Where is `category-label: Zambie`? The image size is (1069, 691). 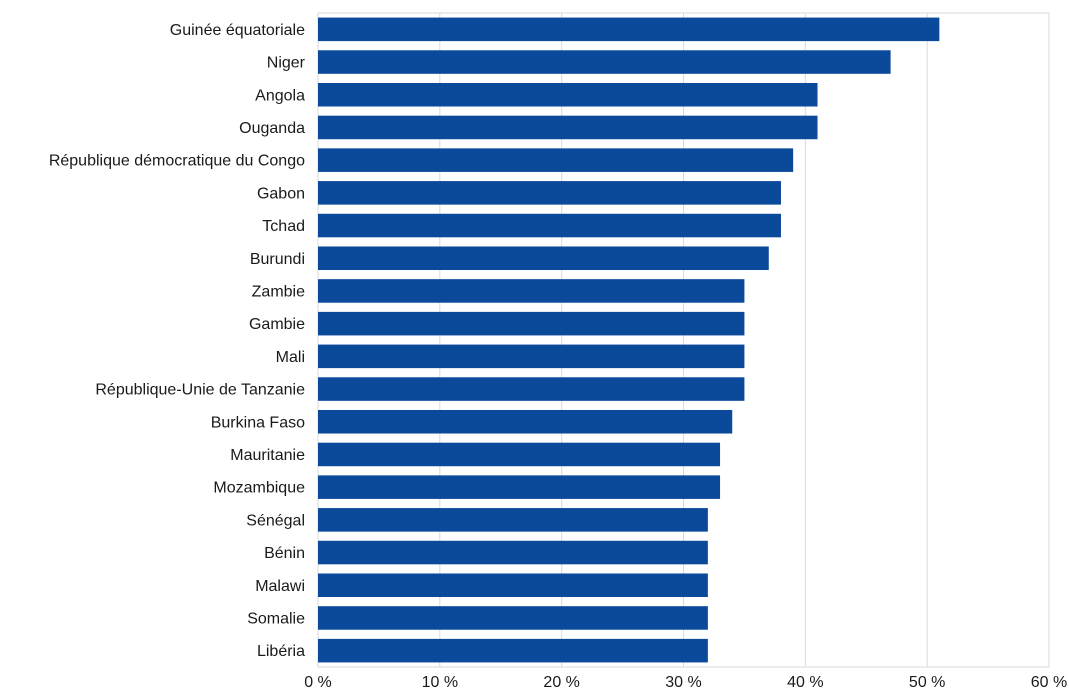
category-label: Zambie is located at coordinates (278, 291).